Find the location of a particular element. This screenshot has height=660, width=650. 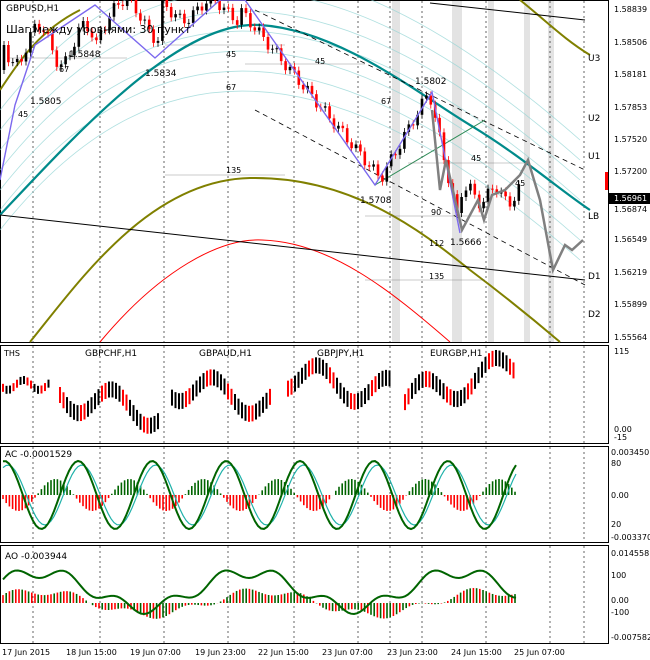

correlation-lines is located at coordinates (258, 391).